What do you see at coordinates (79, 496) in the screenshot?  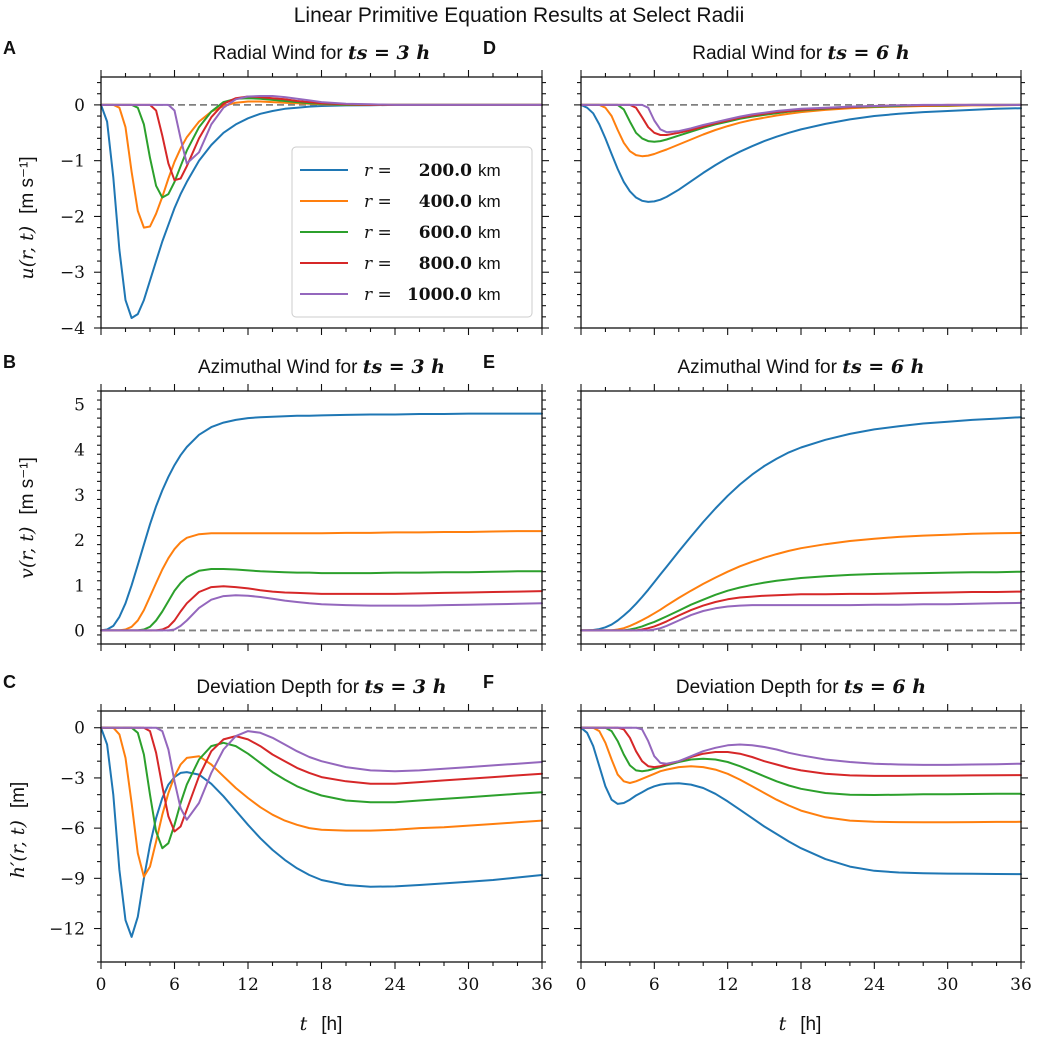 I see `y-tick-label: 3` at bounding box center [79, 496].